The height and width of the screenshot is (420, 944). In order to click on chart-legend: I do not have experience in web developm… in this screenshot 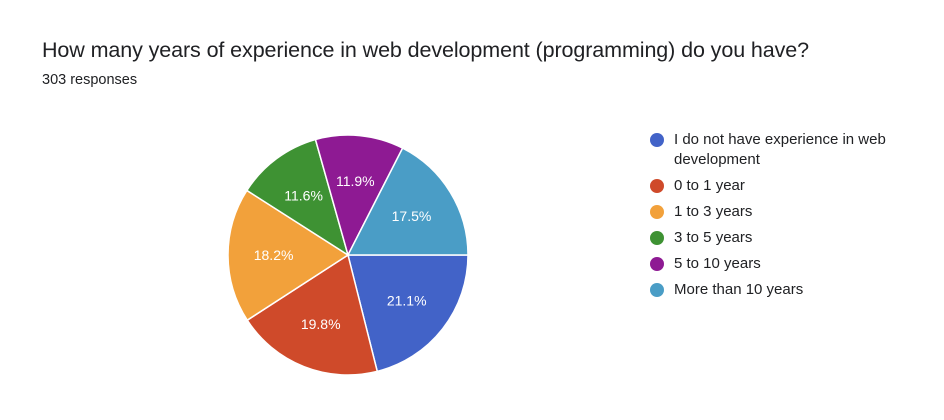, I will do `click(790, 218)`.